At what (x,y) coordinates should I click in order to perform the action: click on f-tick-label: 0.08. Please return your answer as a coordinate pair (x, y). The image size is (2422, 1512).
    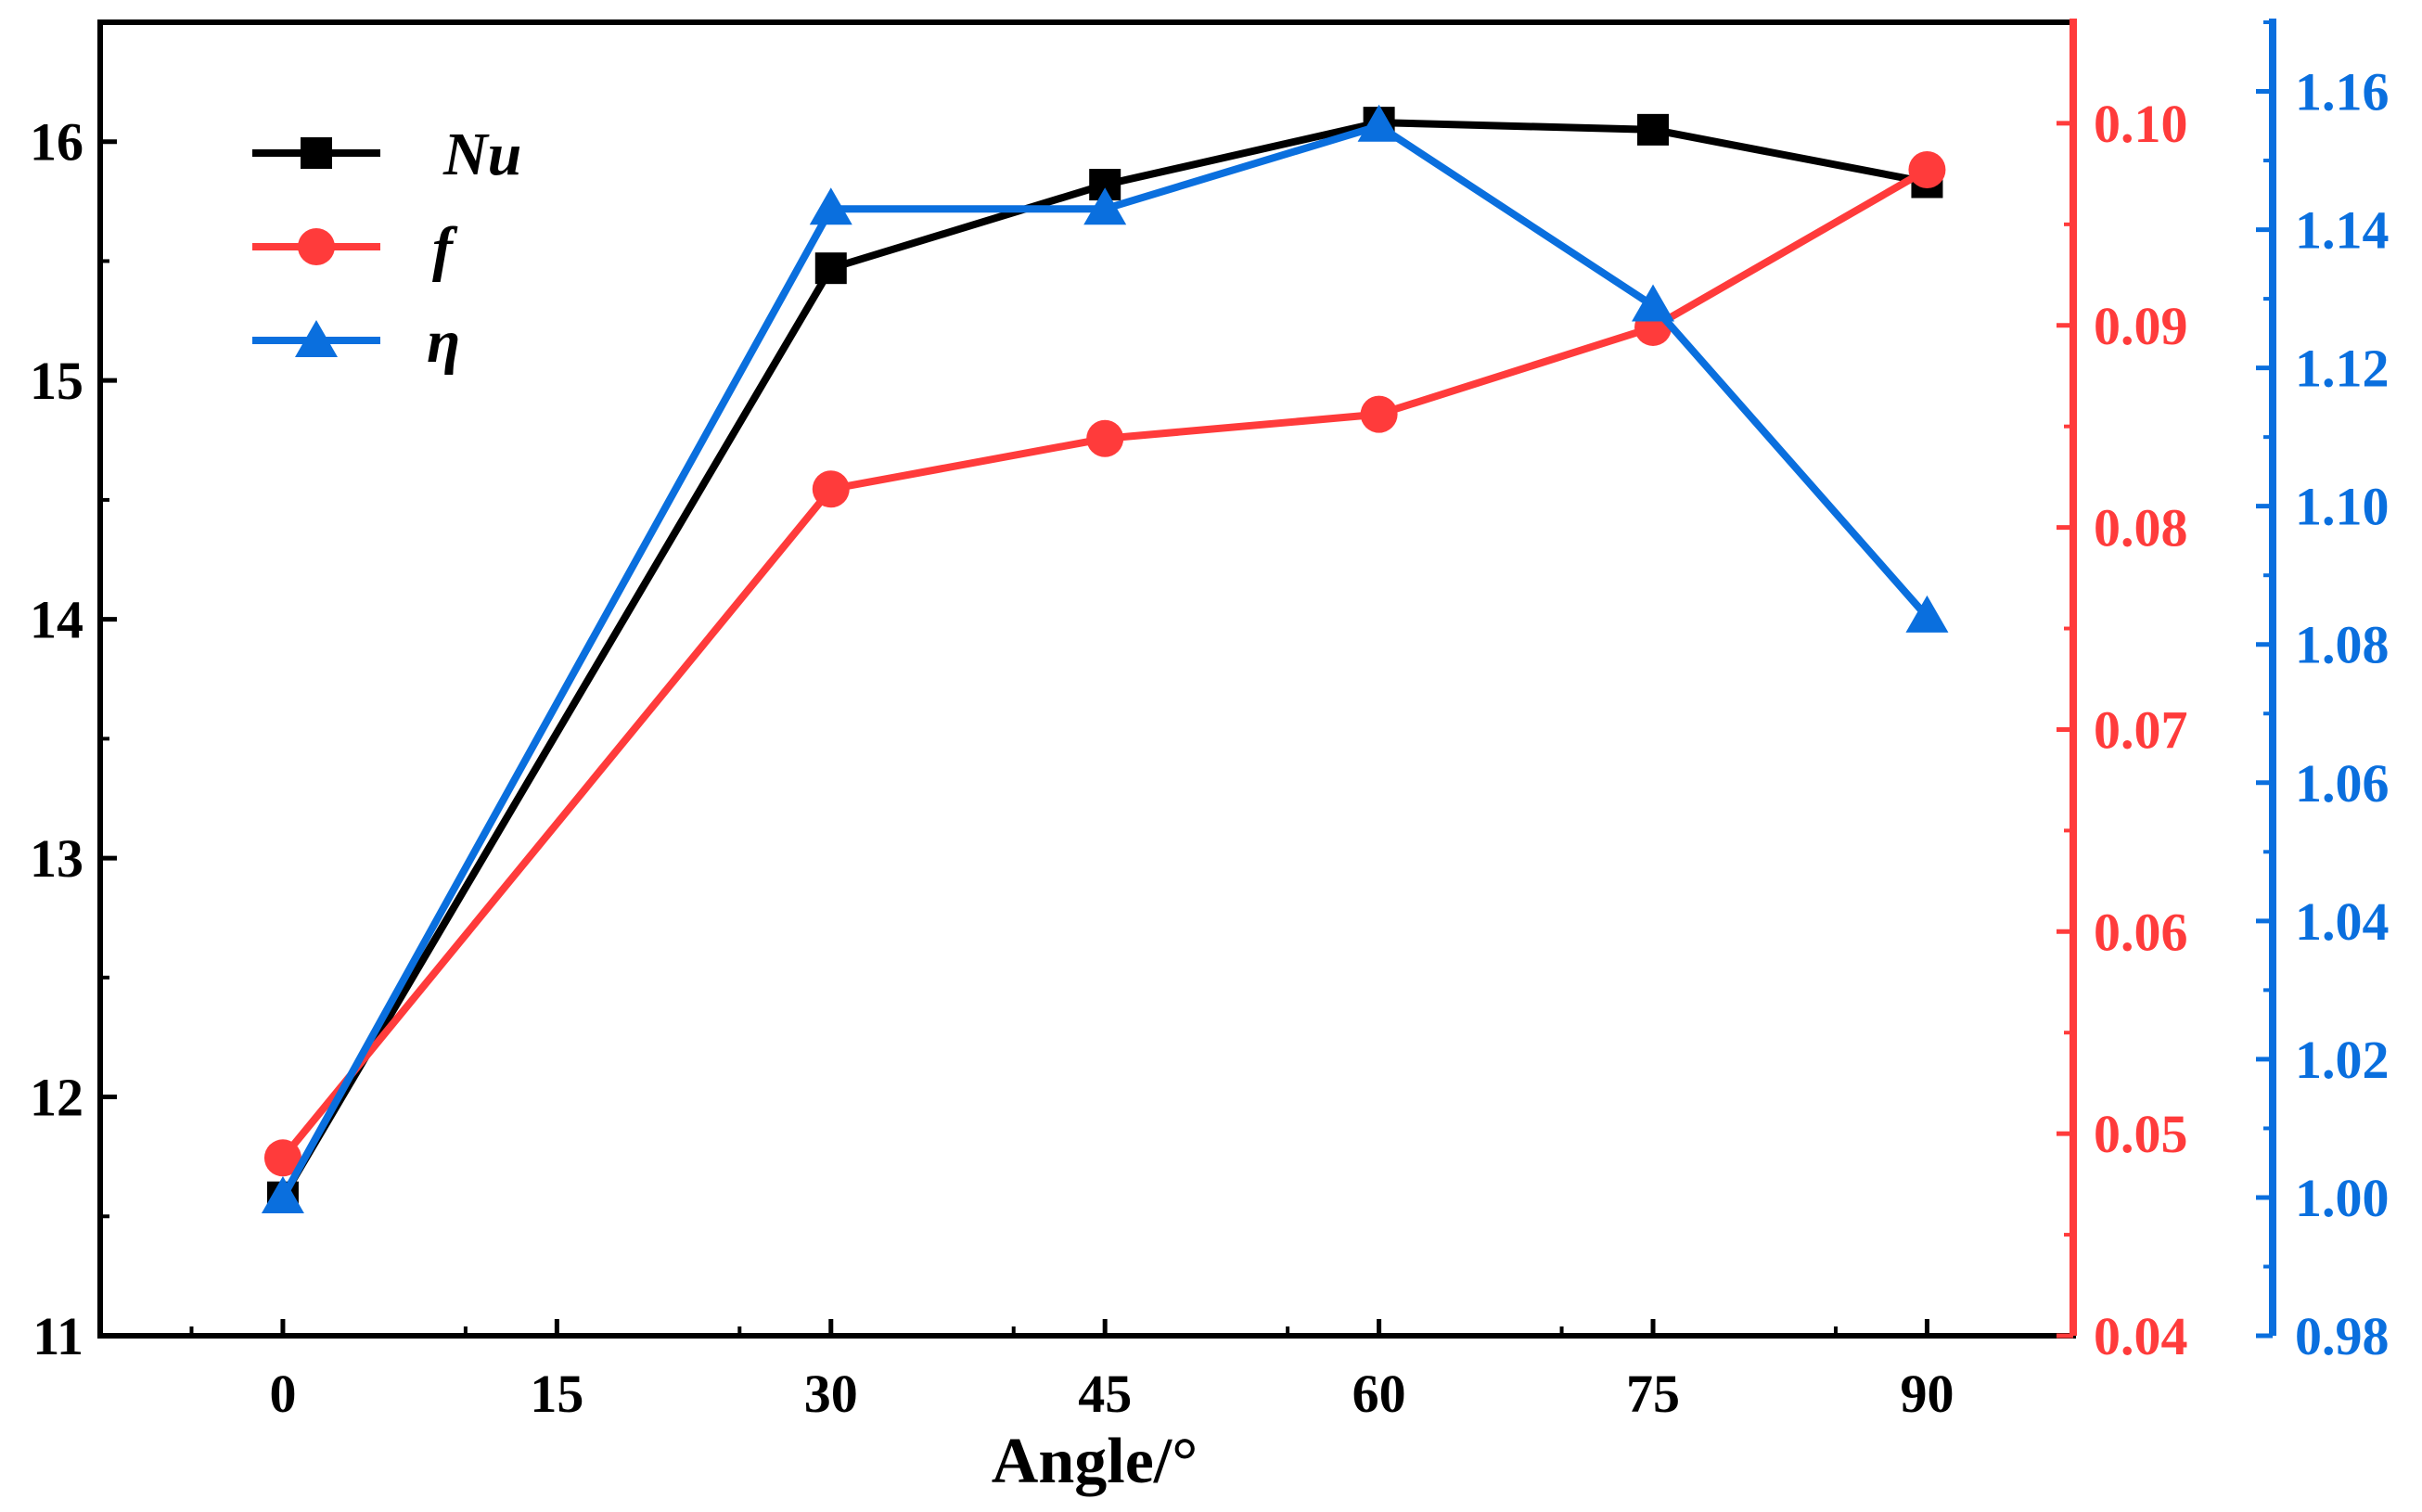
    Looking at the image, I should click on (2141, 528).